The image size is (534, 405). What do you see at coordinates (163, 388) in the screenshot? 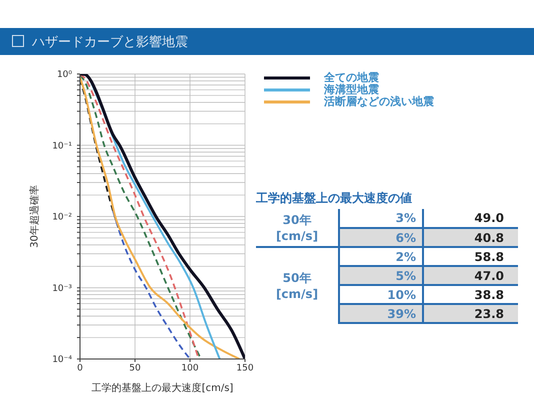
I see `x-axis-title: 工学的基盤上の最大速度[cm/s]` at bounding box center [163, 388].